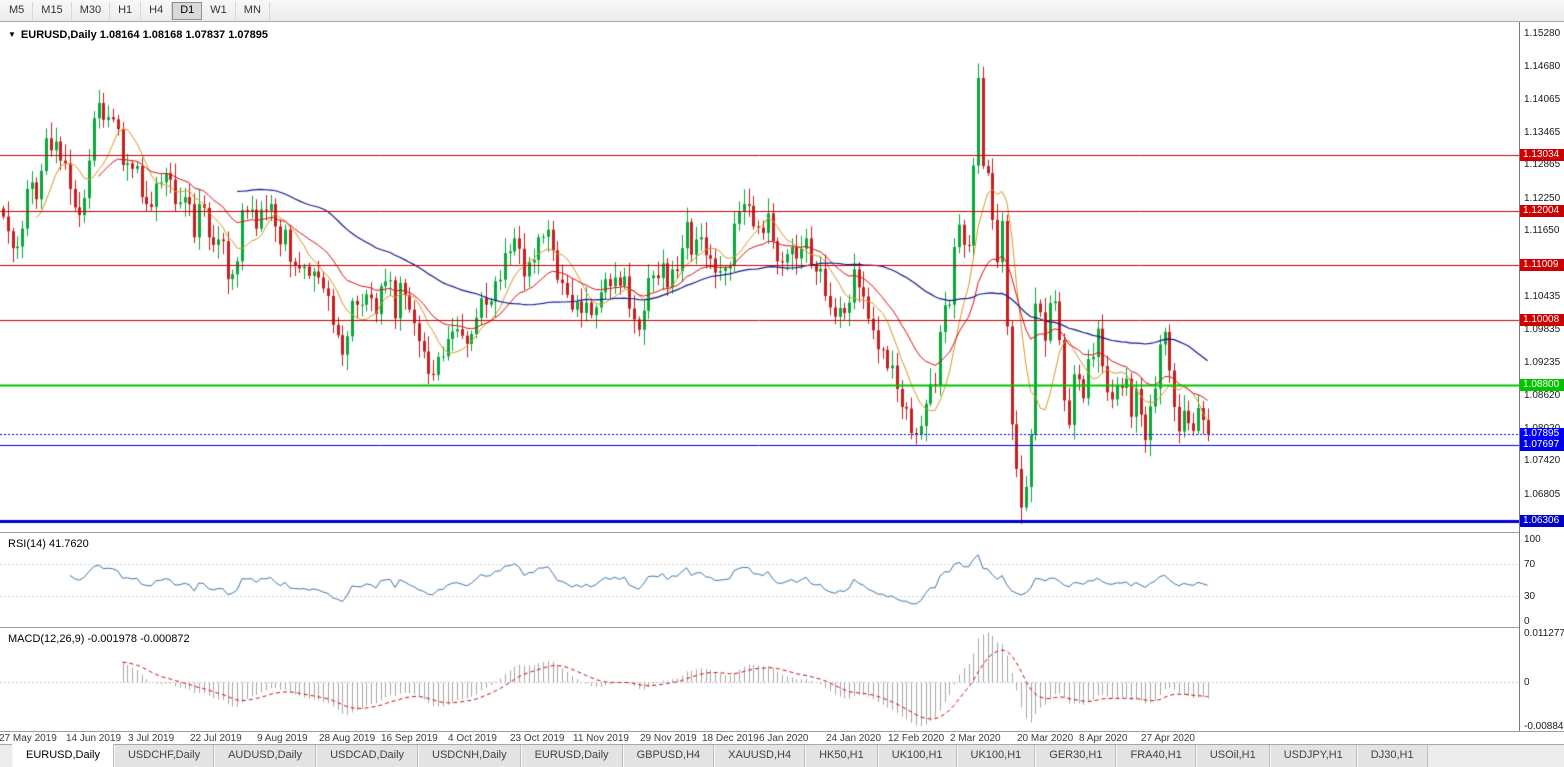 This screenshot has width=1564, height=767. I want to click on chart-tab: GER30,H1, so click(1076, 756).